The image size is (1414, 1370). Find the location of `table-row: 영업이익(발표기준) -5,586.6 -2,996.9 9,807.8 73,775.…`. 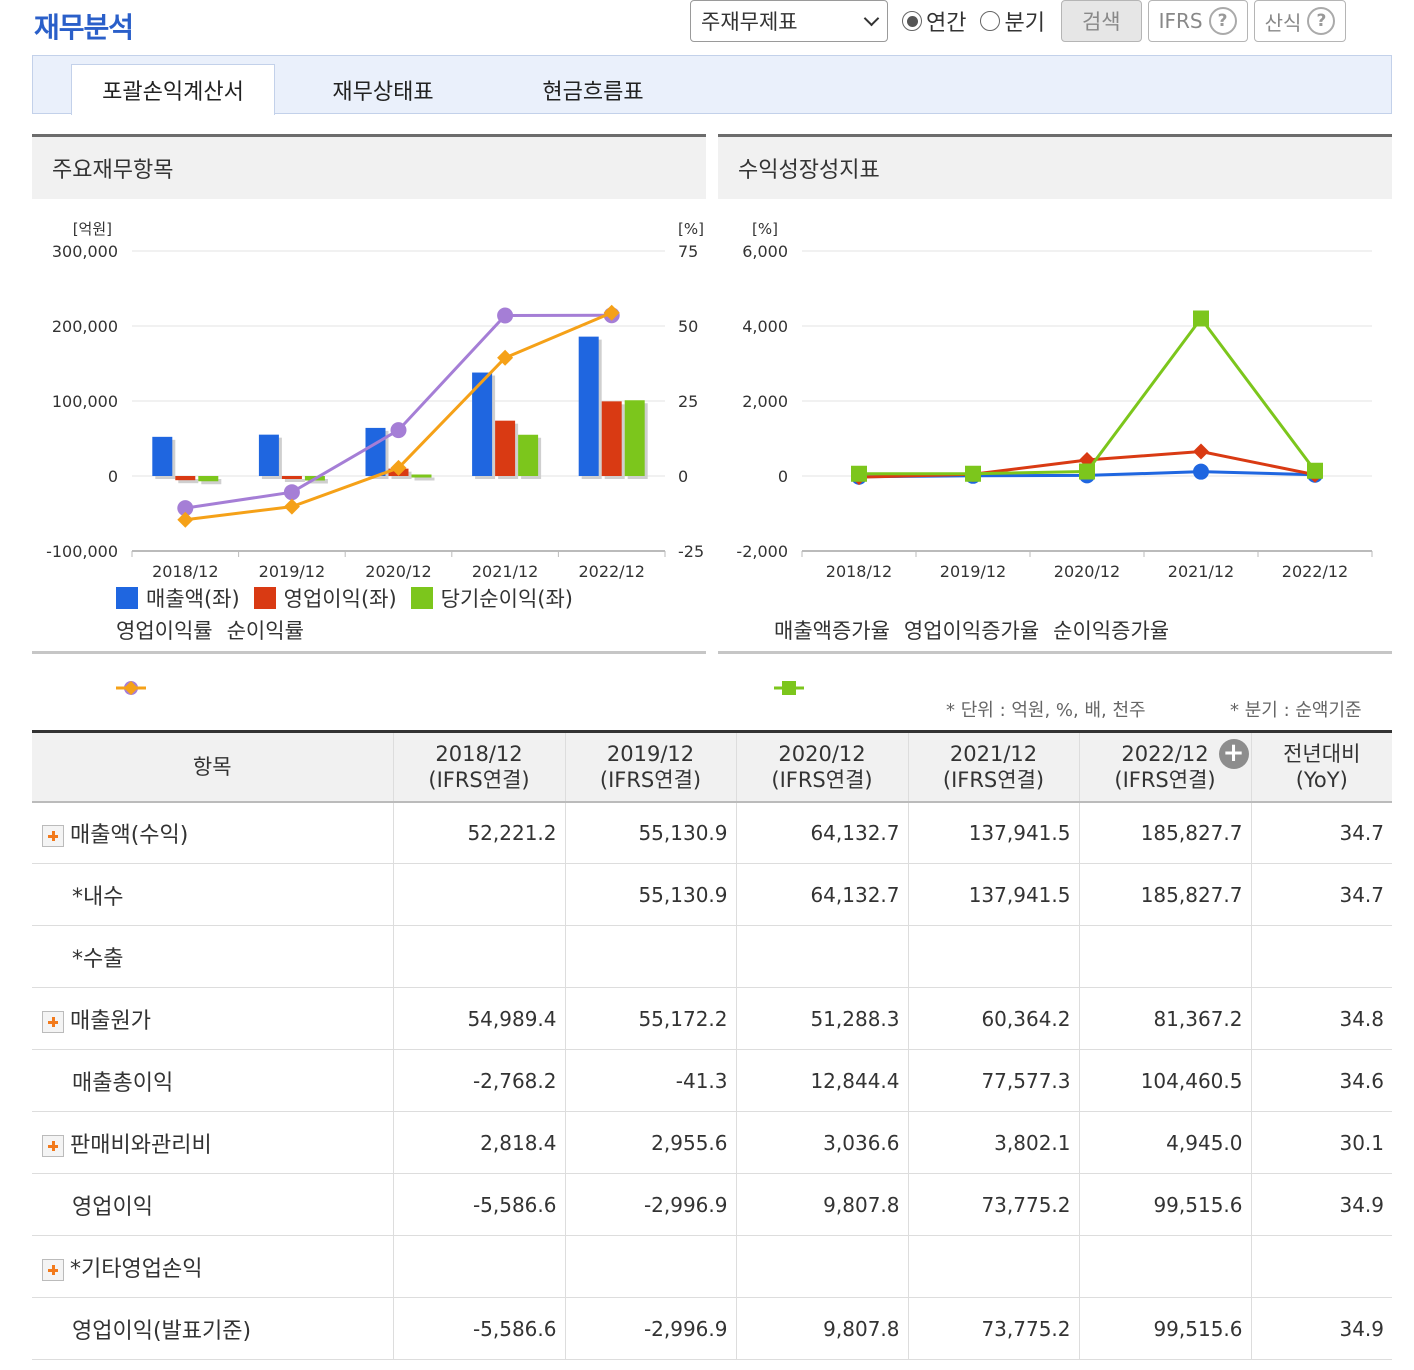

table-row: 영업이익(발표기준) -5,586.6 -2,996.9 9,807.8 73,775.… is located at coordinates (712, 1328).